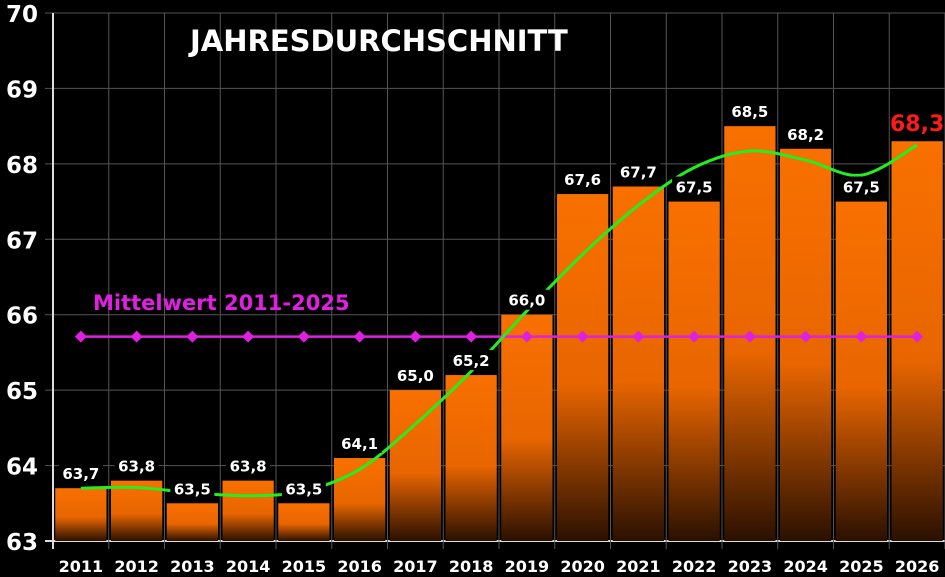 The height and width of the screenshot is (577, 945). I want to click on data-label: 68,2, so click(805, 135).